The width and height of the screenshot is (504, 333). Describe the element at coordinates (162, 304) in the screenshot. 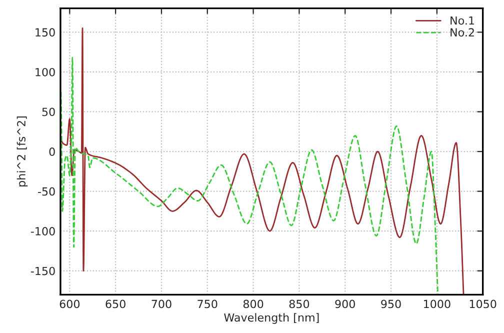

I see `x-tick-label: 700` at that location.